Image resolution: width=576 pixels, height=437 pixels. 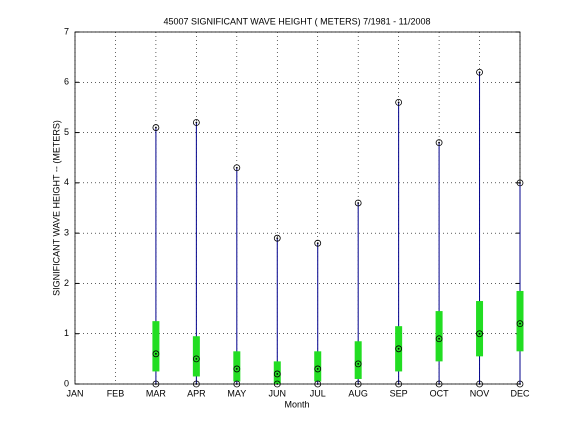 What do you see at coordinates (66, 383) in the screenshot?
I see `y-tick-label: 0` at bounding box center [66, 383].